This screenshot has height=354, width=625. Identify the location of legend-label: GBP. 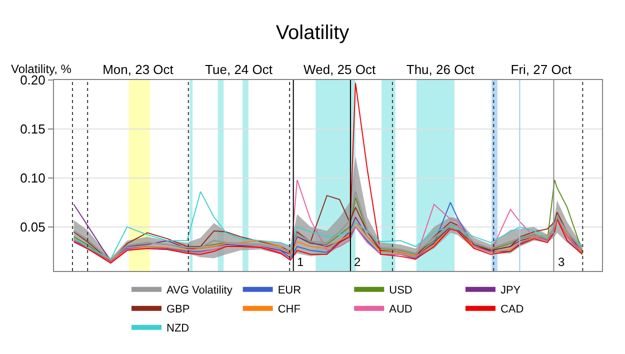
(178, 310).